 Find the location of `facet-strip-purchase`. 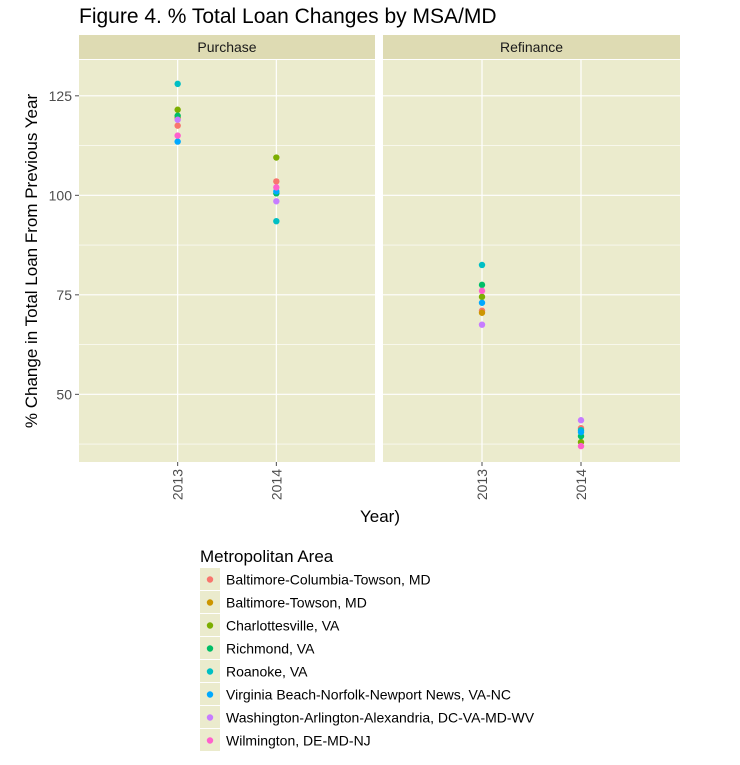

facet-strip-purchase is located at coordinates (227, 47).